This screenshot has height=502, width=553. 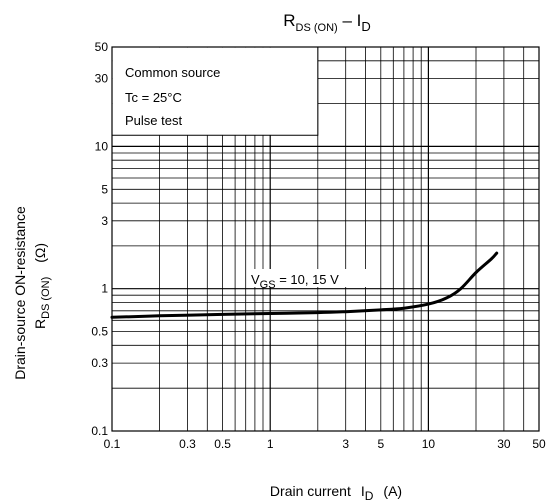 I want to click on conditions-box-border, so click(x=215, y=91).